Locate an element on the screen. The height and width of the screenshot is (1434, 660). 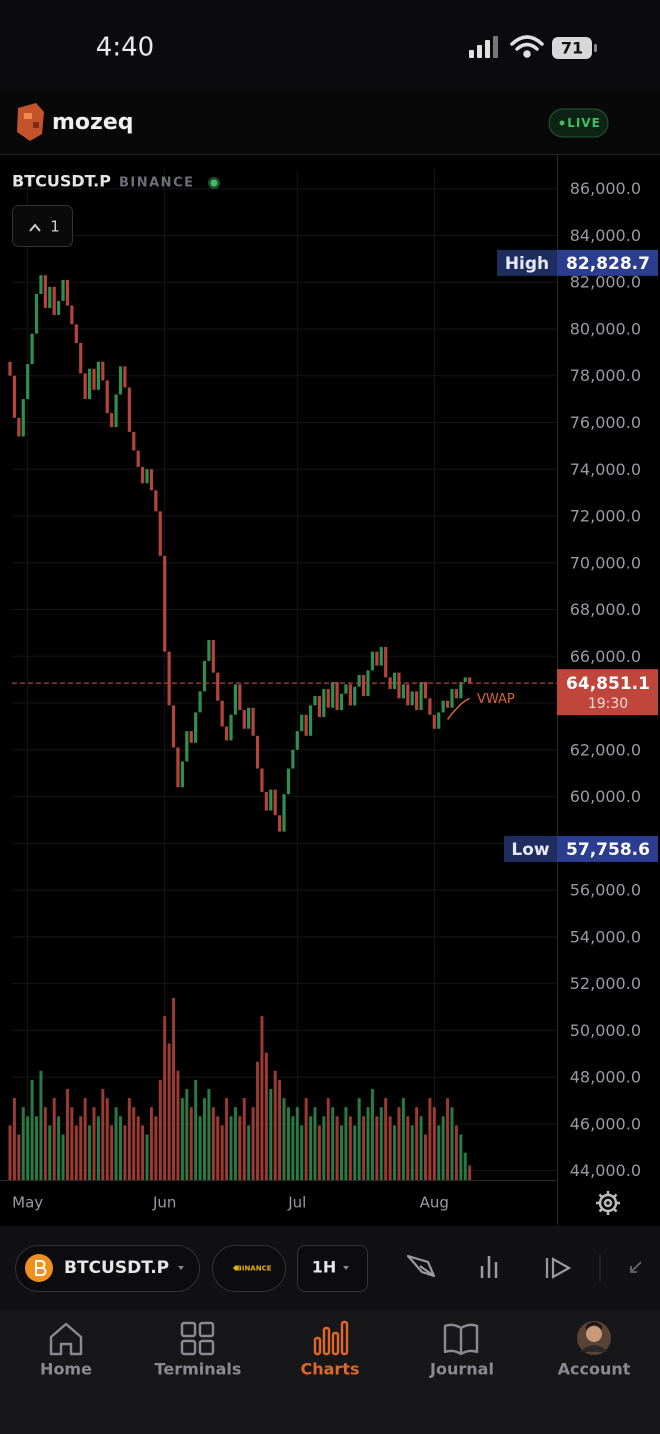
symbol-picker is located at coordinates (107, 1268).